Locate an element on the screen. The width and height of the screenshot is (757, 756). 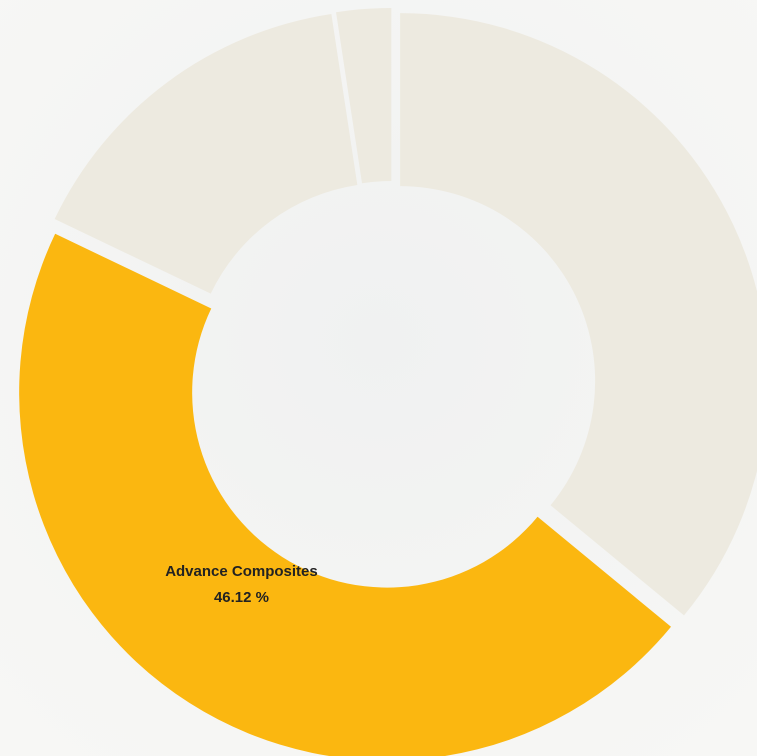
segment-value-label: 46.12 % is located at coordinates (241, 597).